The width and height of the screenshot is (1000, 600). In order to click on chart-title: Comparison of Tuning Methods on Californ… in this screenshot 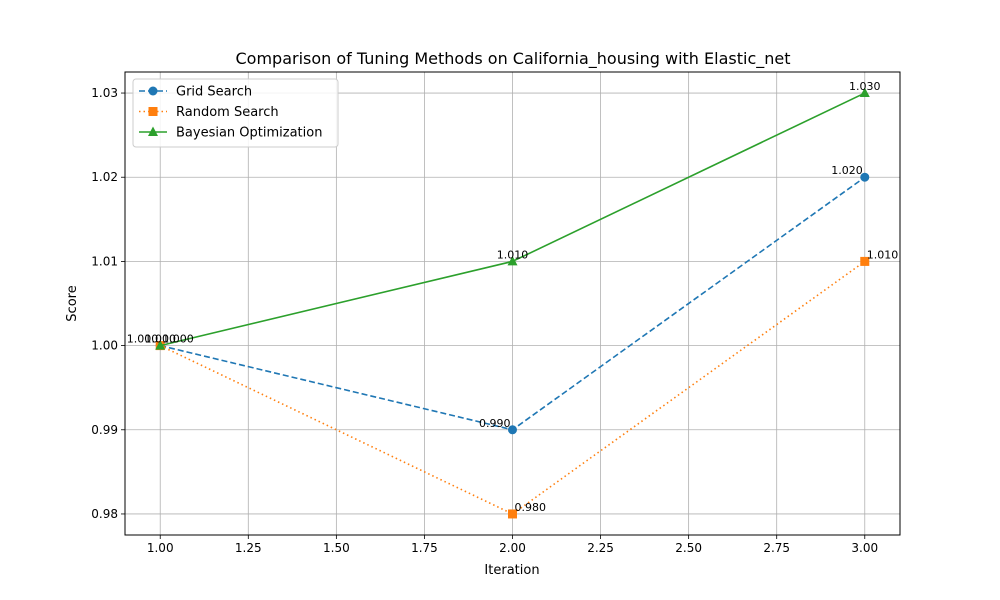, I will do `click(513, 59)`.